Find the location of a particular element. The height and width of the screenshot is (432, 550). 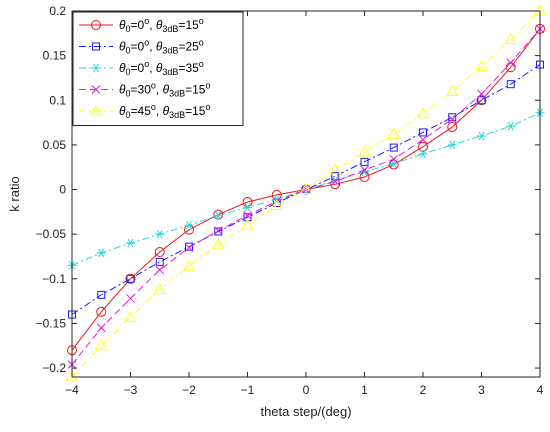

legend-box is located at coordinates (158, 68).